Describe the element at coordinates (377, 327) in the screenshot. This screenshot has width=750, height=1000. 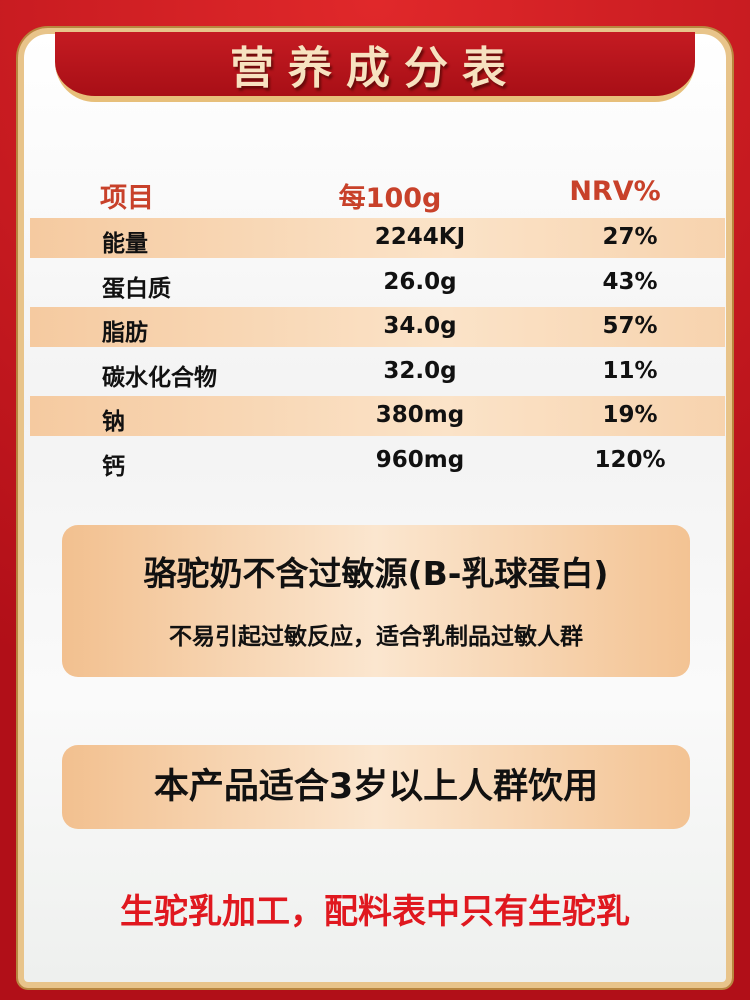
I see `table-row: 脂肪 34.0g 57%` at that location.